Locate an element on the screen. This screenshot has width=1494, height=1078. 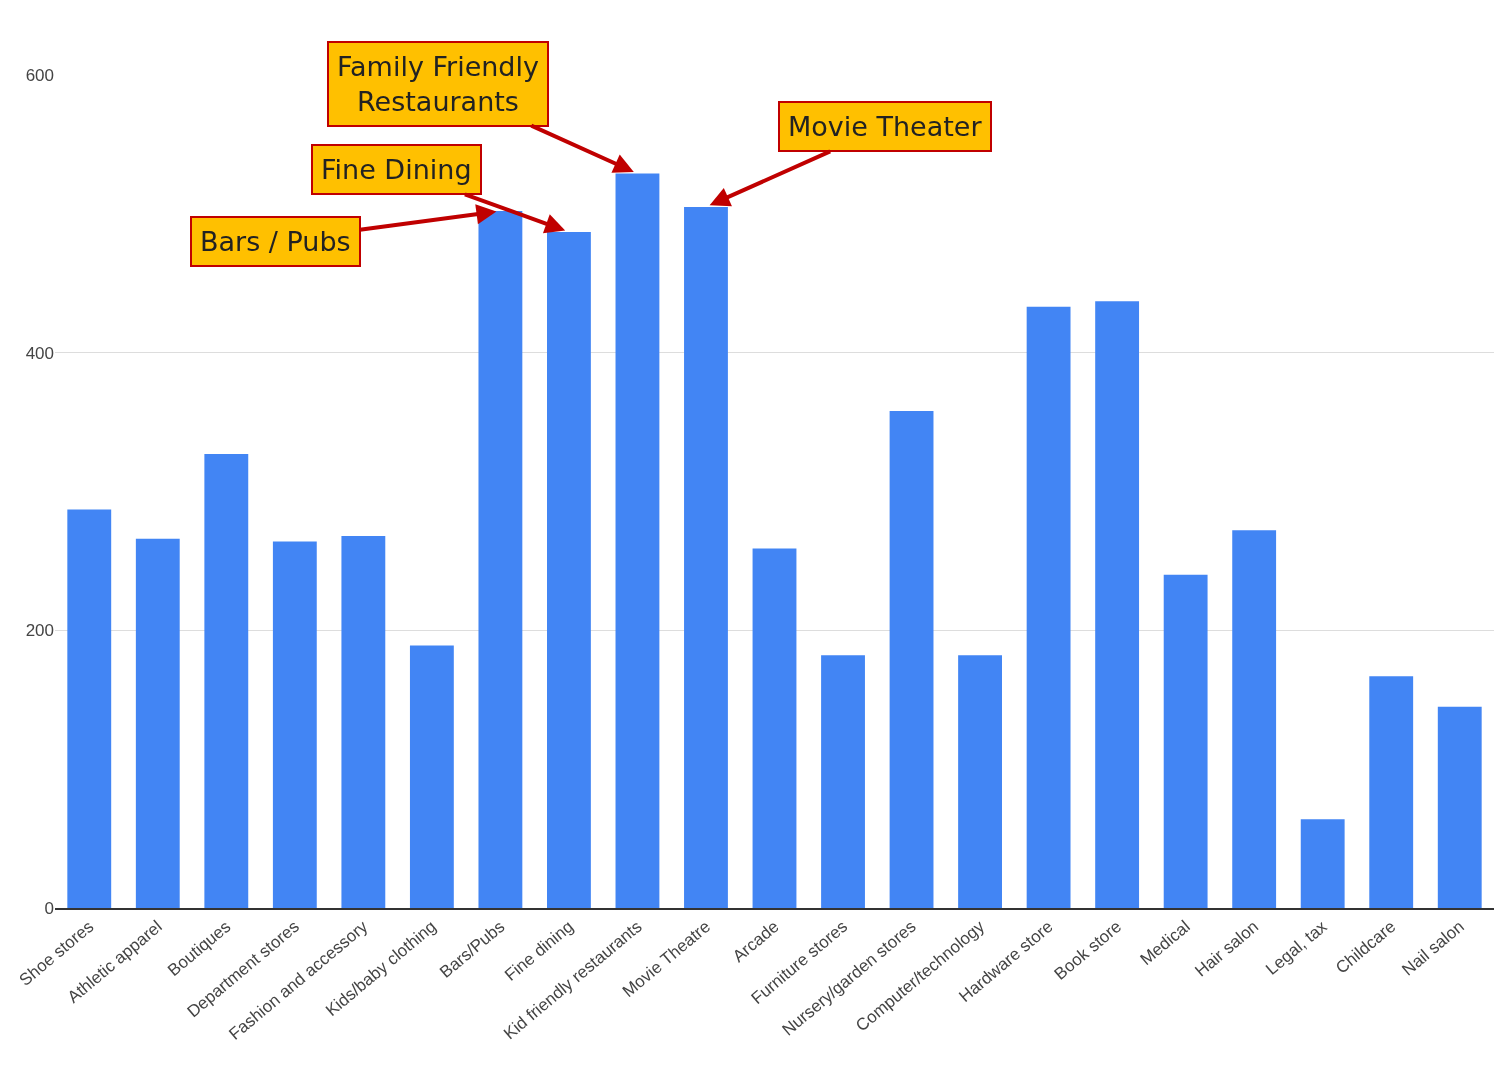
annotation: Bars / Pubs is located at coordinates (275, 241).